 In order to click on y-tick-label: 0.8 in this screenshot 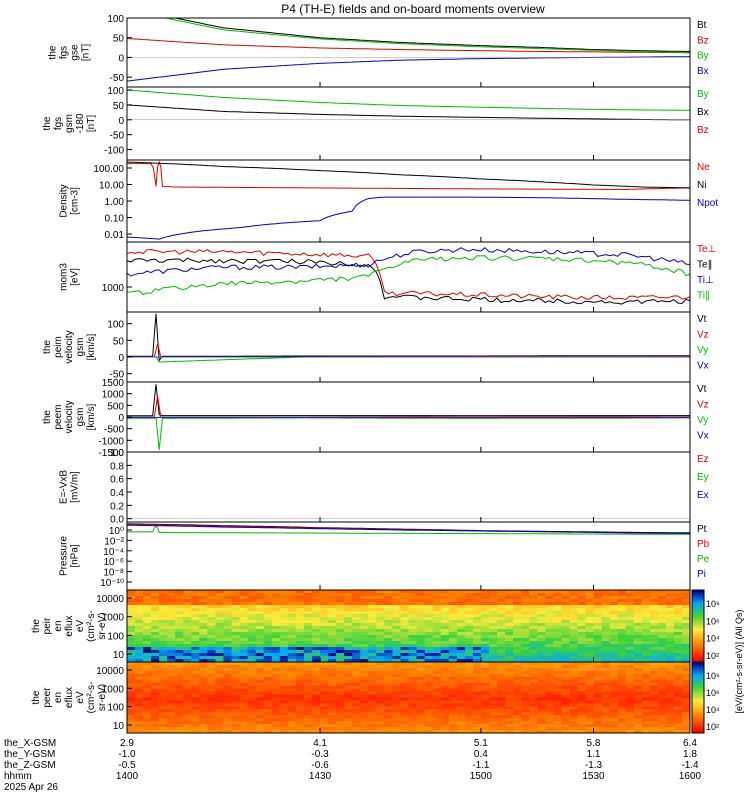, I will do `click(117, 466)`.